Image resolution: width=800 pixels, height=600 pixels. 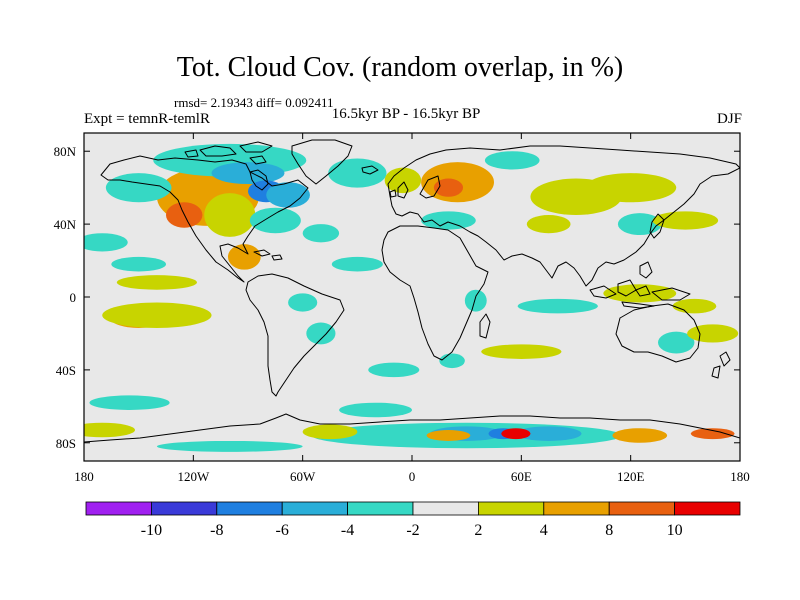 What do you see at coordinates (685, 220) in the screenshot?
I see `anomaly-north-pacific-e` at bounding box center [685, 220].